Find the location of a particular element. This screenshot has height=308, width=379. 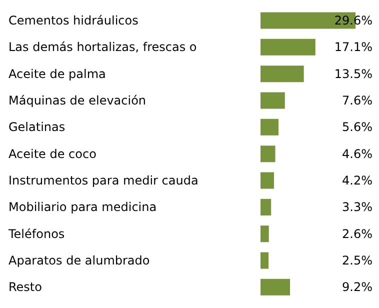

y-tick-label: Aparatos de alumbrado is located at coordinates (79, 261).